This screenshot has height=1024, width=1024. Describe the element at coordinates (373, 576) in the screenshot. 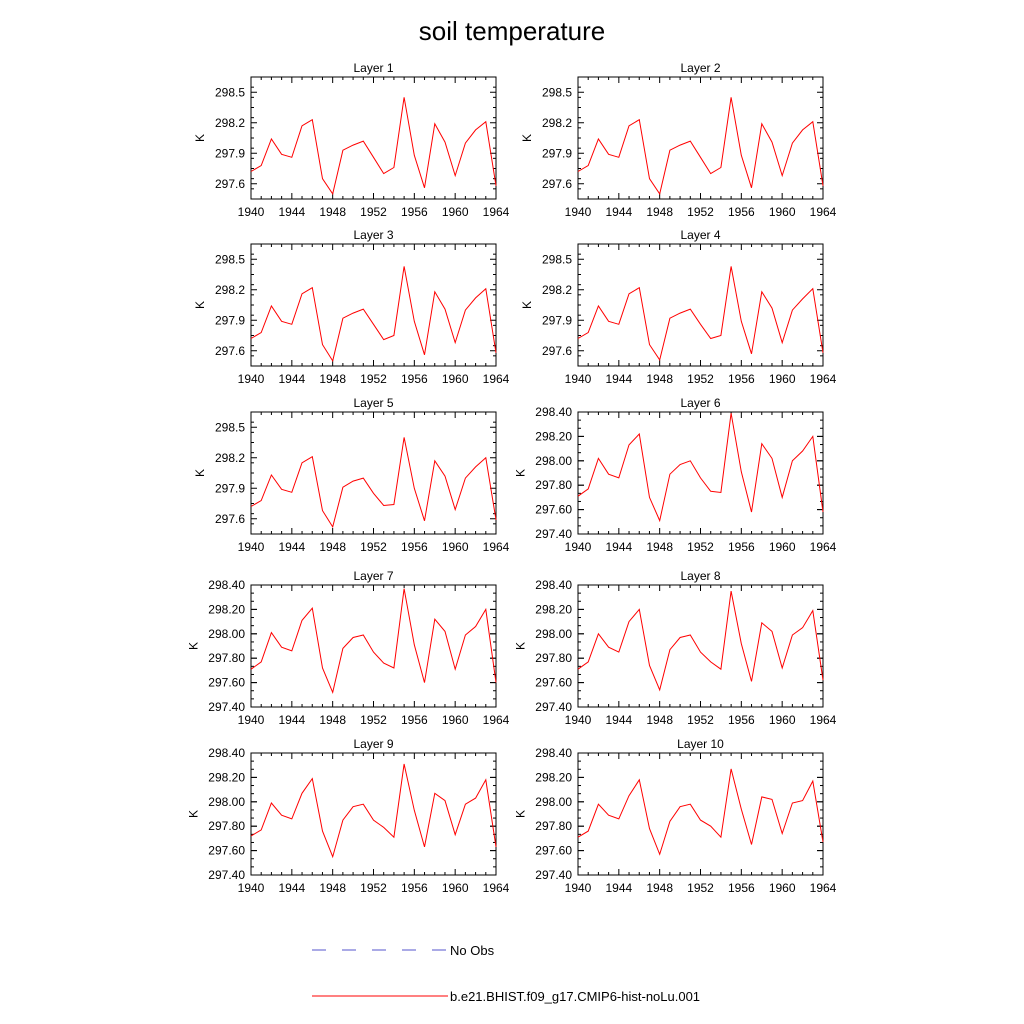

I see `panel-title: Layer 7` at that location.